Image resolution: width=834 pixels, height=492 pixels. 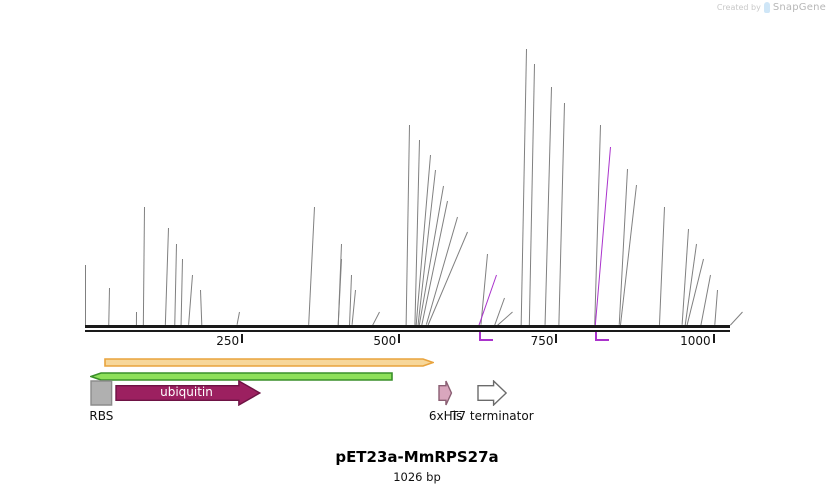 I want to click on feature-rbs, so click(x=101, y=393).